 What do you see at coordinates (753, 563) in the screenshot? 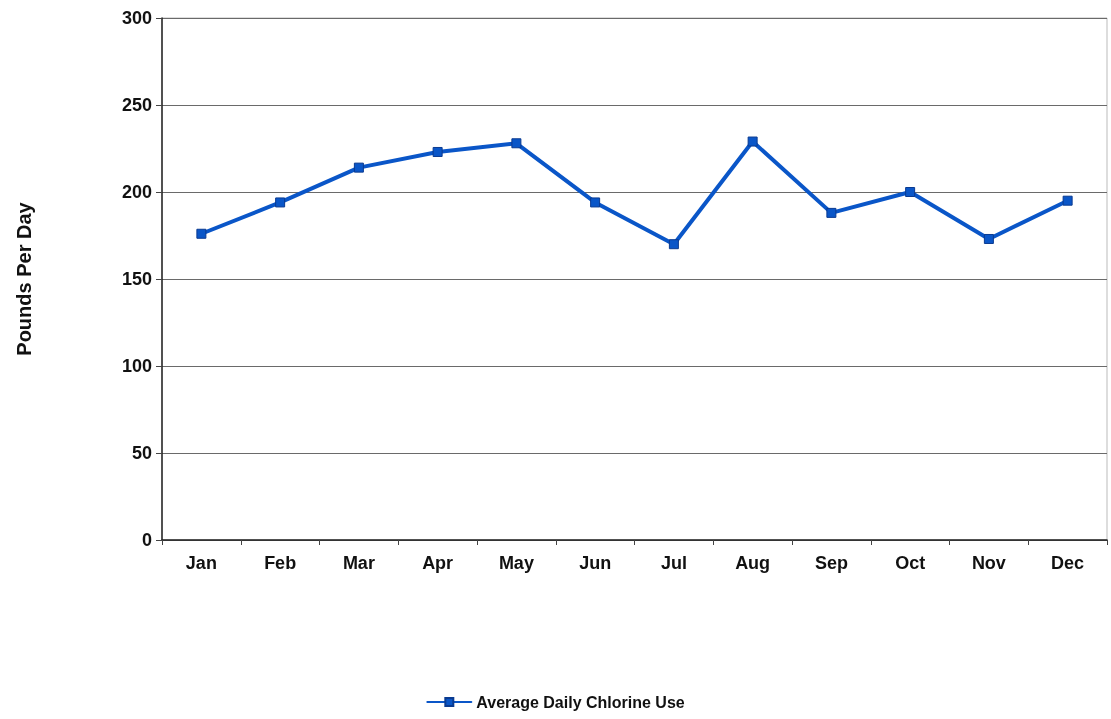
I see `x-tick-label: Aug` at bounding box center [753, 563].